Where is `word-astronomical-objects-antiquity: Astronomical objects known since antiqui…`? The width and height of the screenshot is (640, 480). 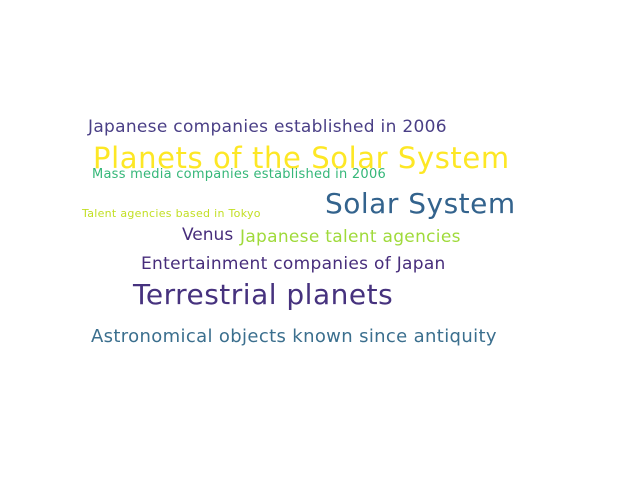
word-astronomical-objects-antiquity: Astronomical objects known since antiqui… is located at coordinates (294, 336).